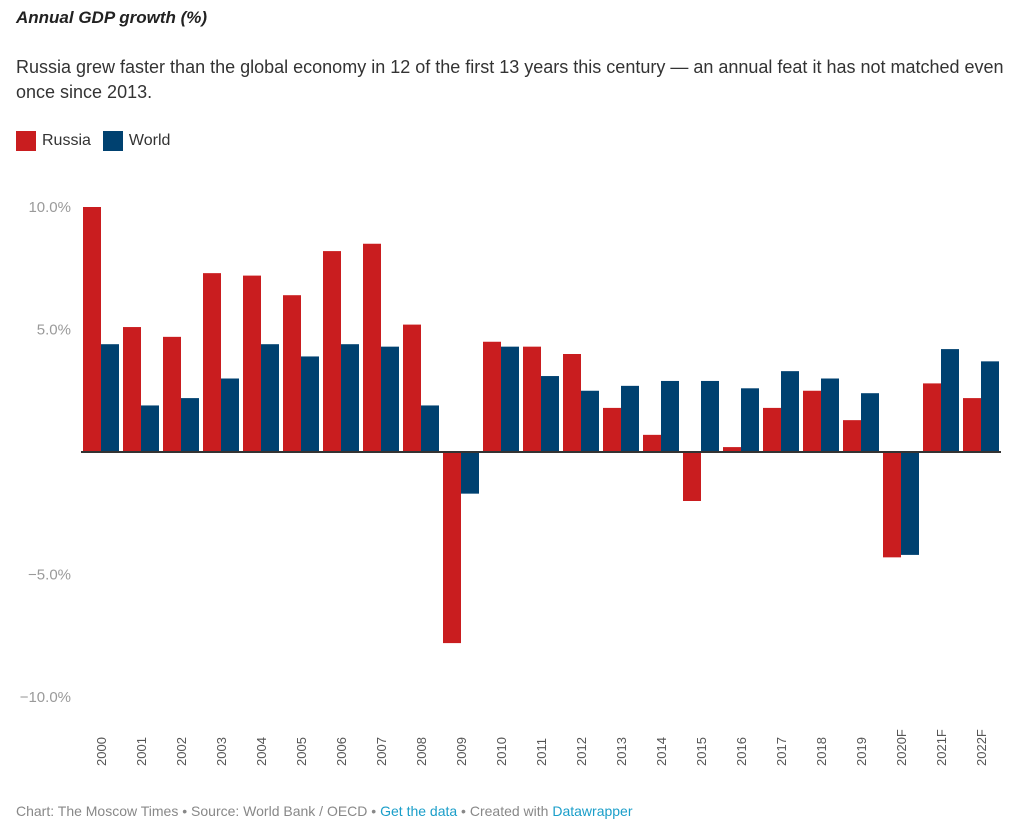 The width and height of the screenshot is (1025, 838). What do you see at coordinates (892, 505) in the screenshot?
I see `bar-russia-2020f` at bounding box center [892, 505].